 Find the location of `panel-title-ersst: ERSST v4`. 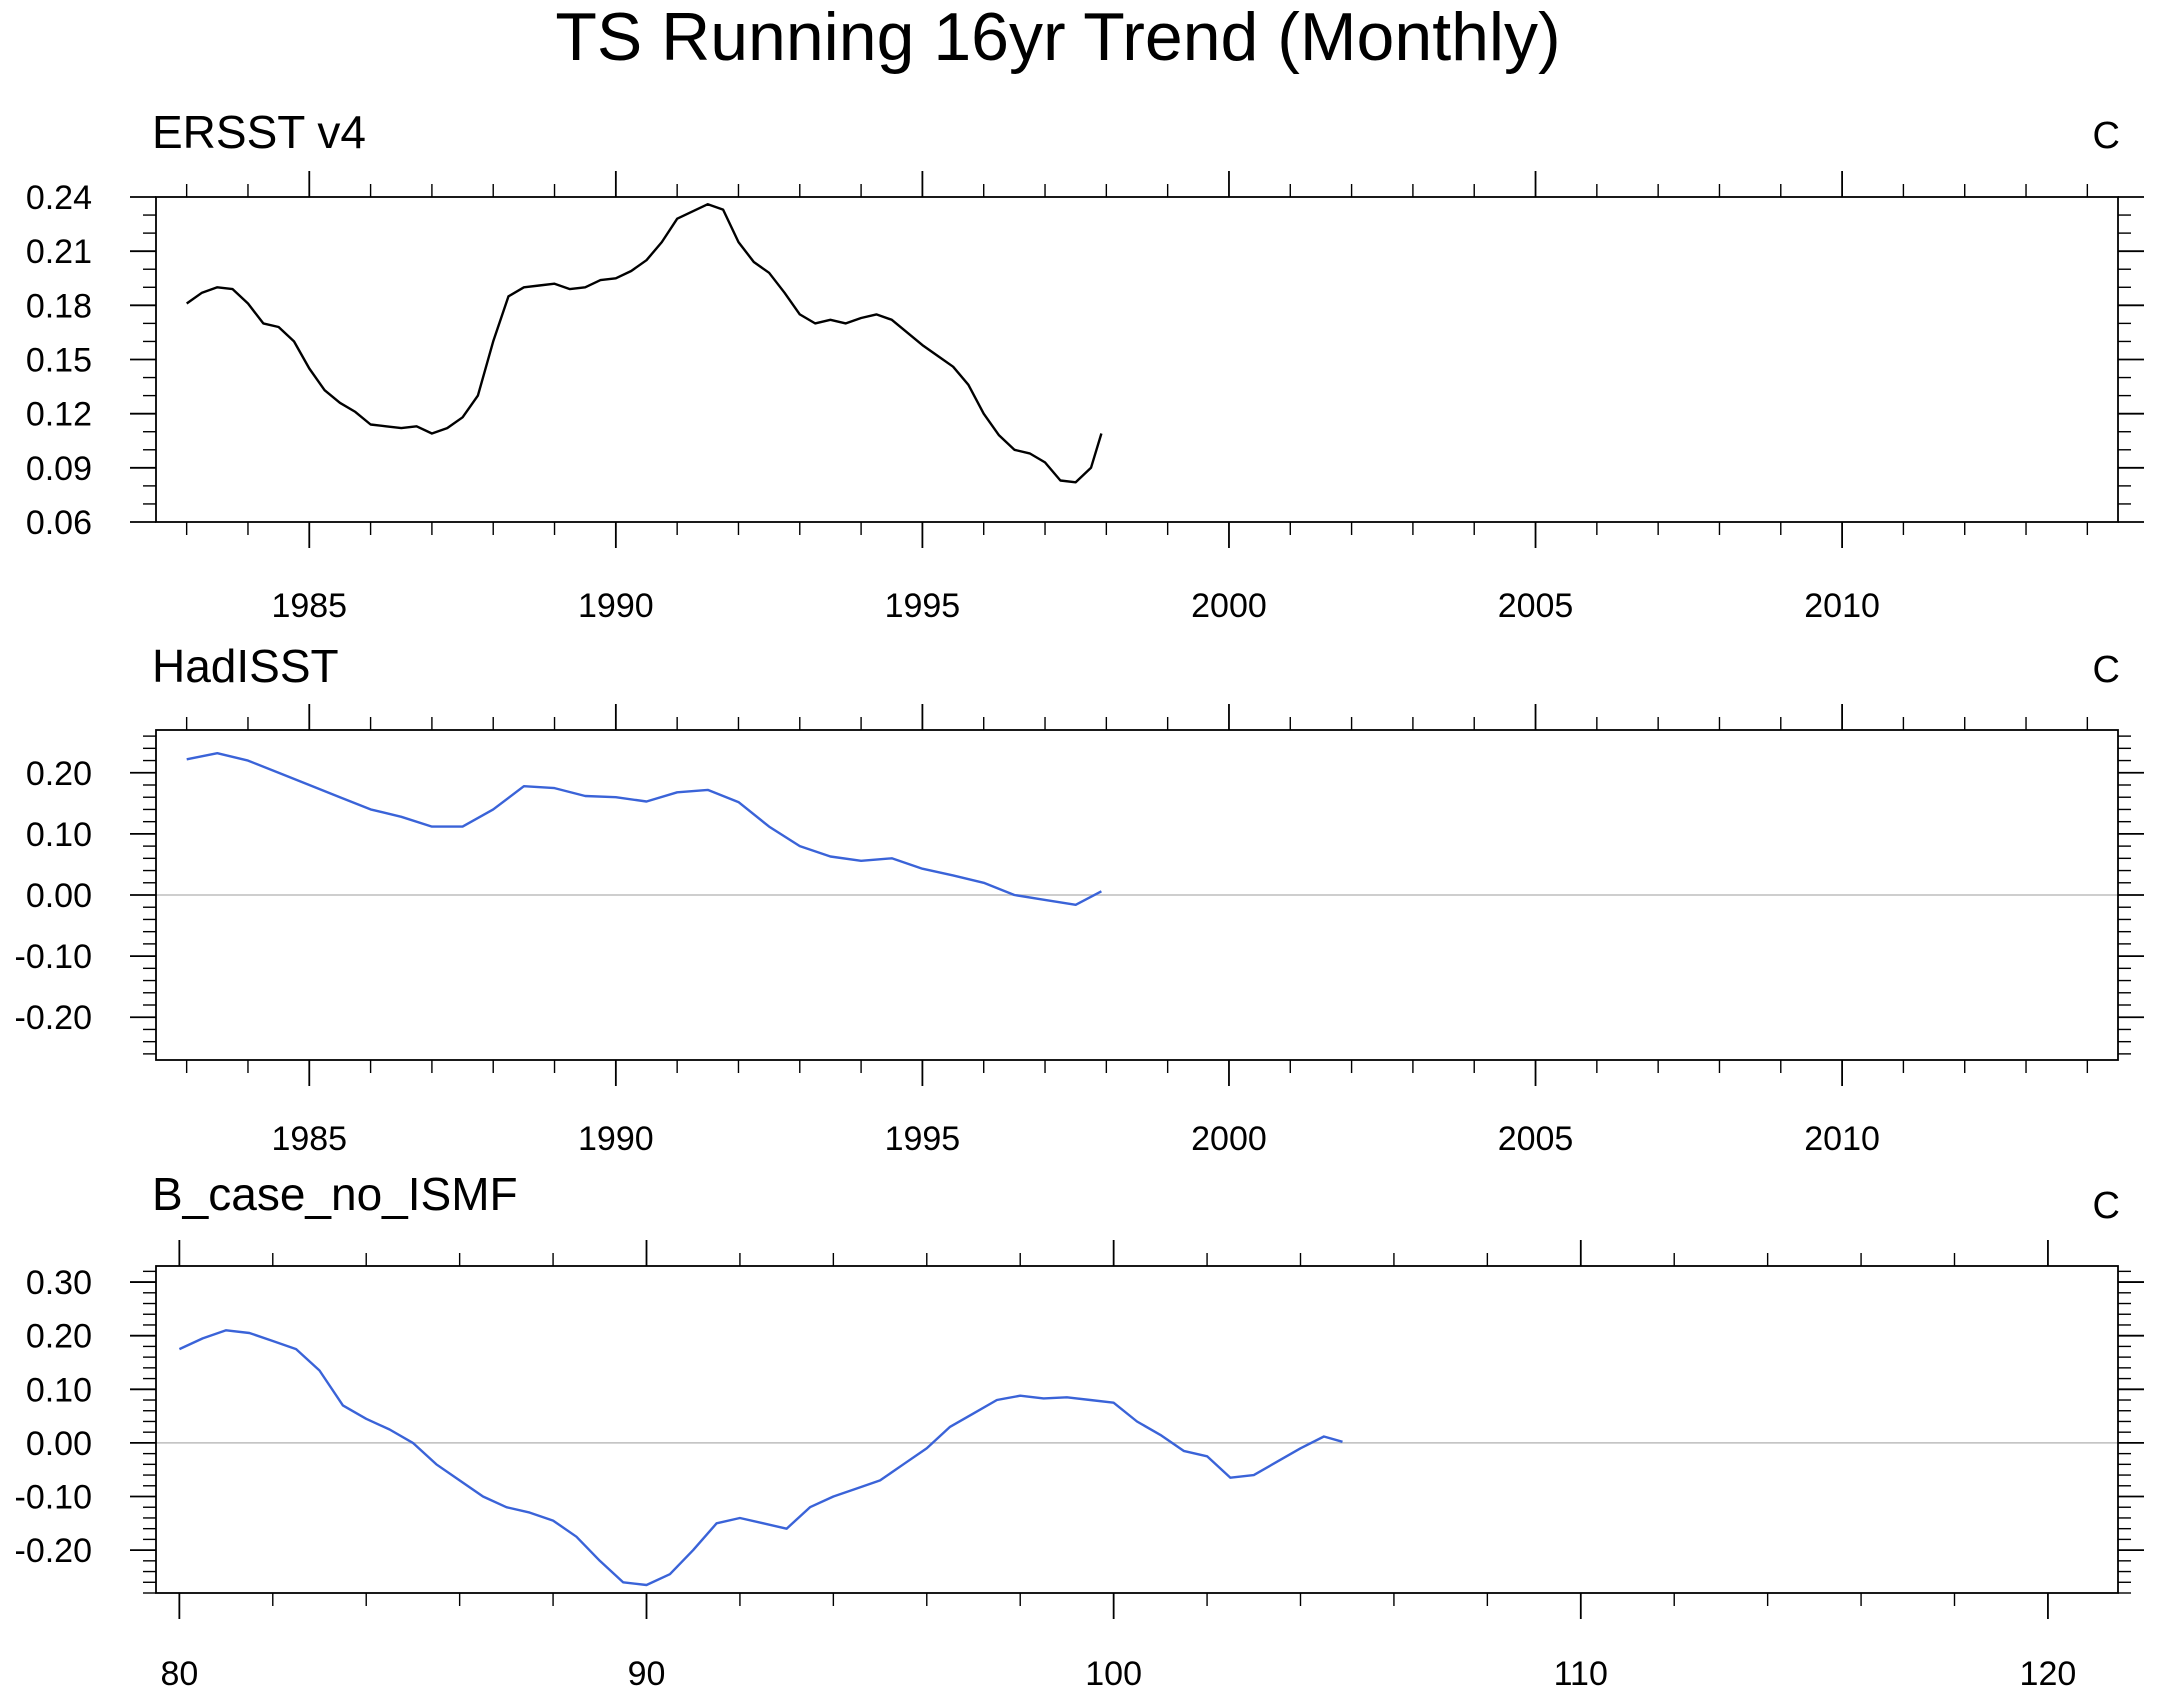

panel-title-ersst: ERSST v4 is located at coordinates (259, 132).